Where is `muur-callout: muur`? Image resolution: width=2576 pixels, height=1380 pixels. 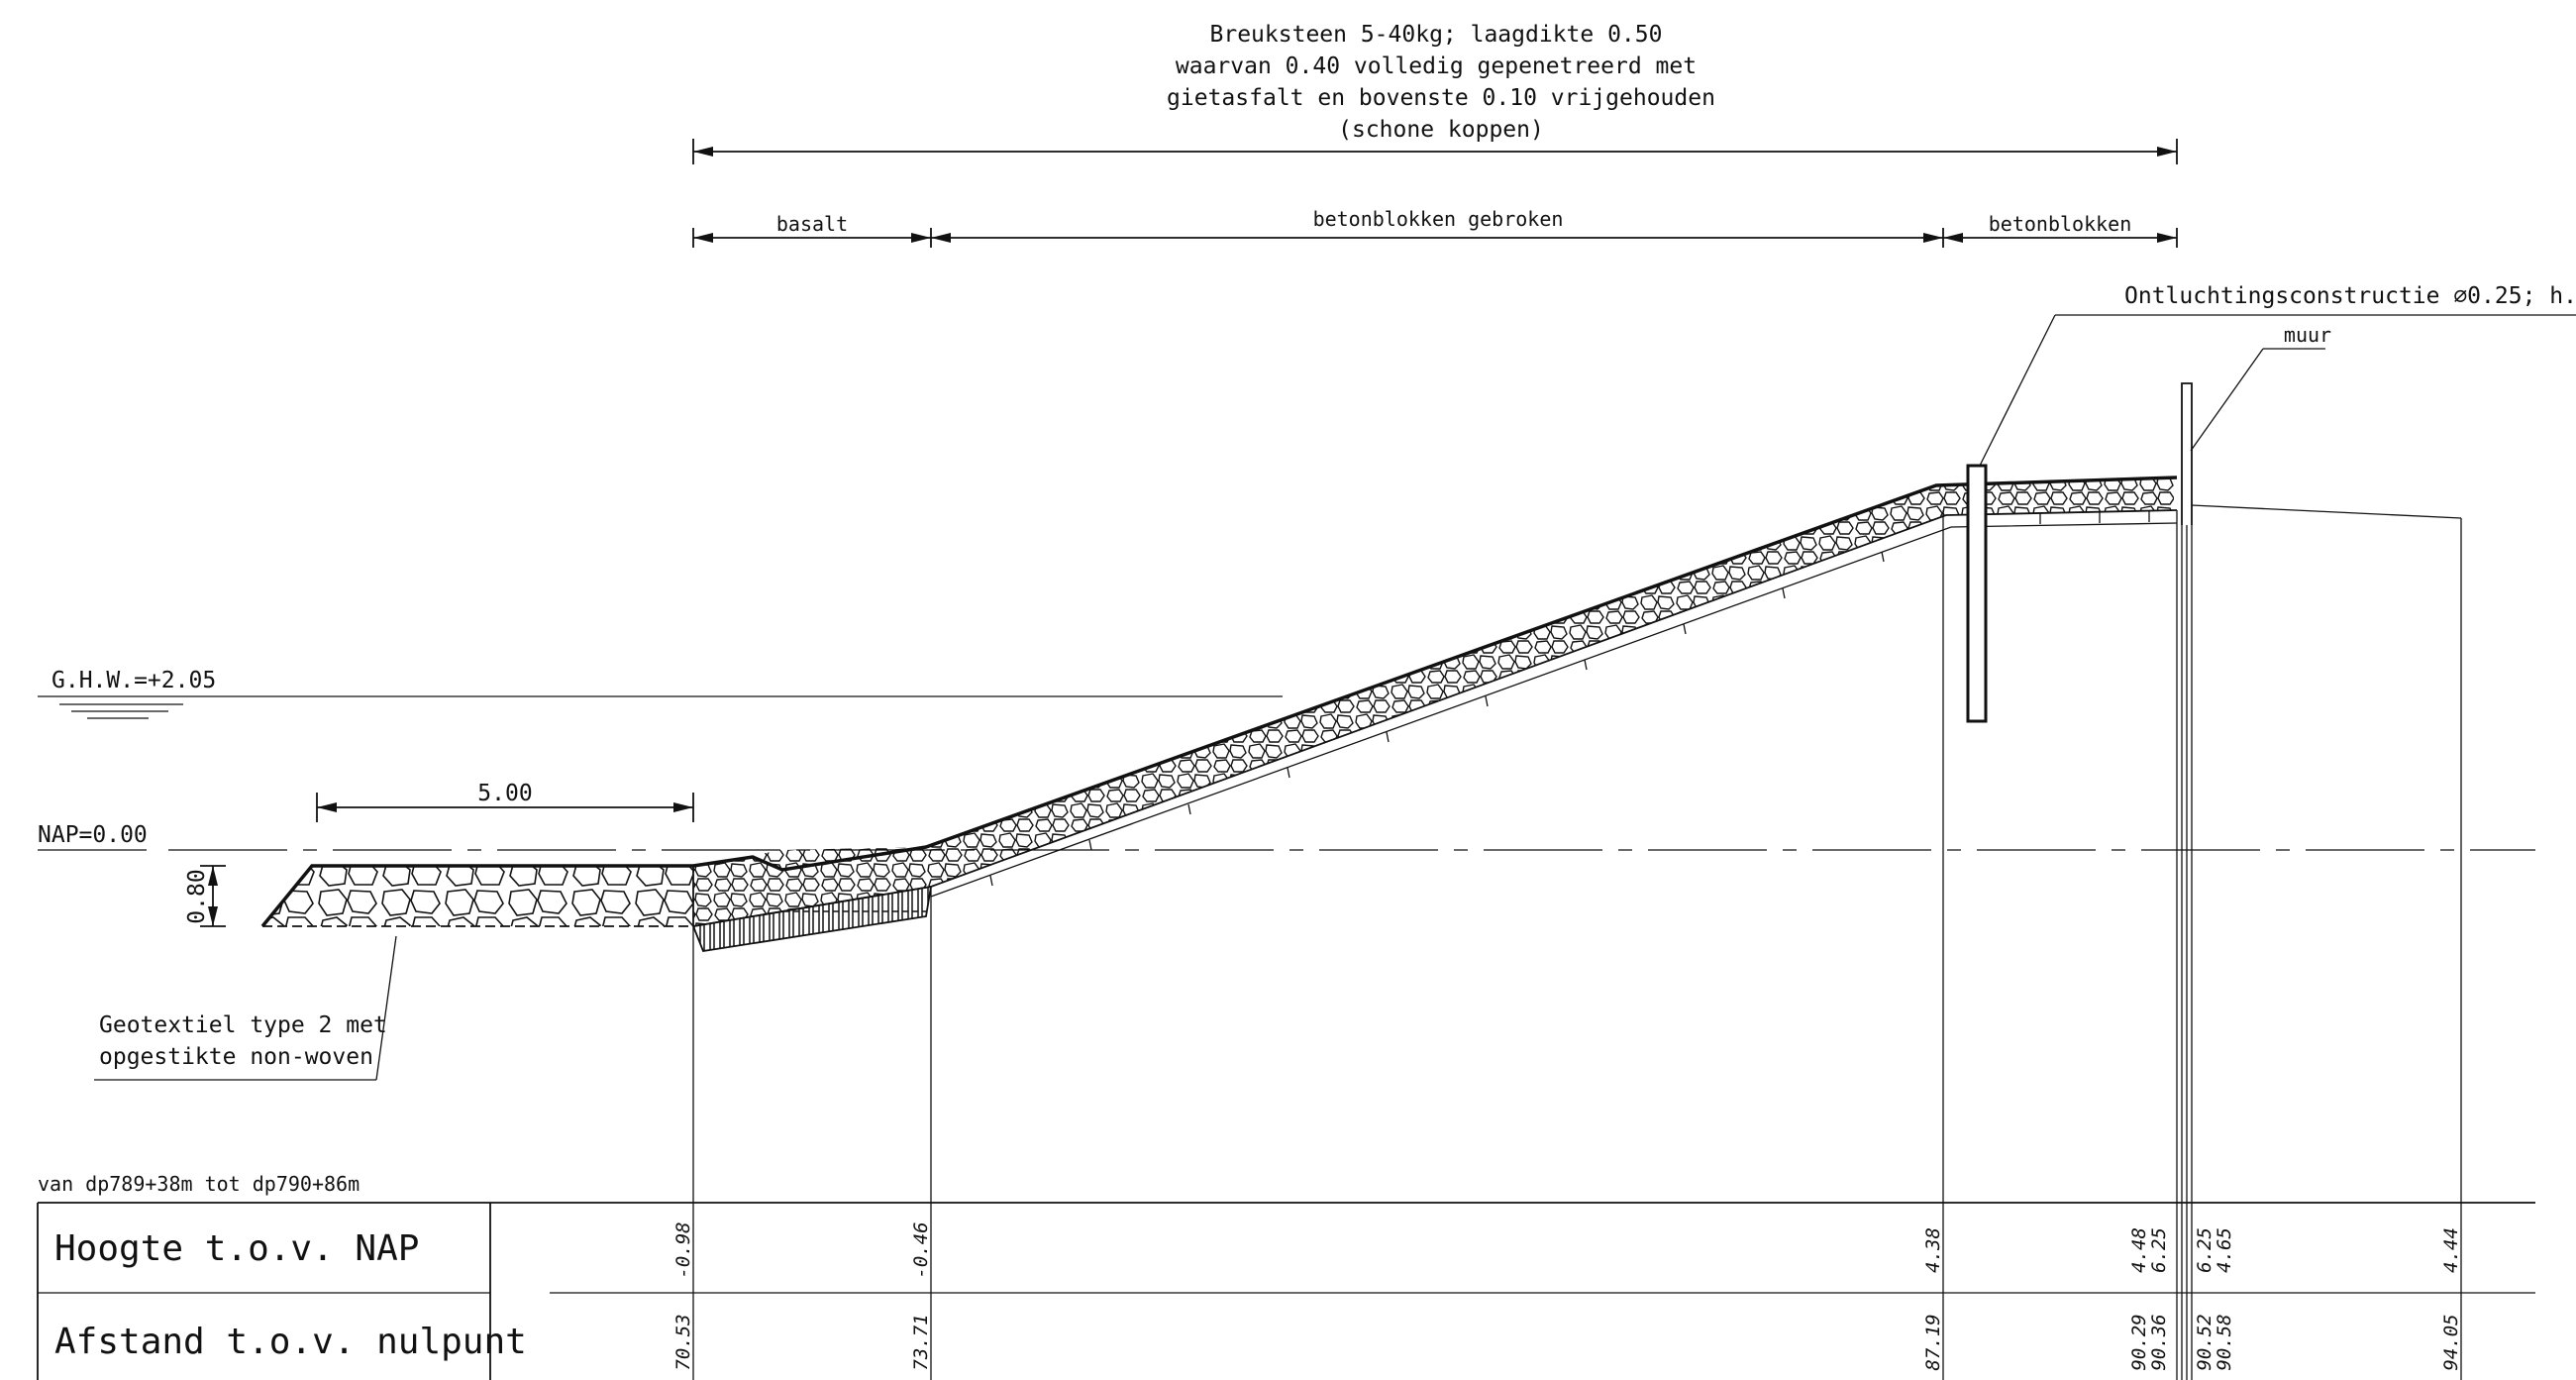 muur-callout: muur is located at coordinates (2260, 387).